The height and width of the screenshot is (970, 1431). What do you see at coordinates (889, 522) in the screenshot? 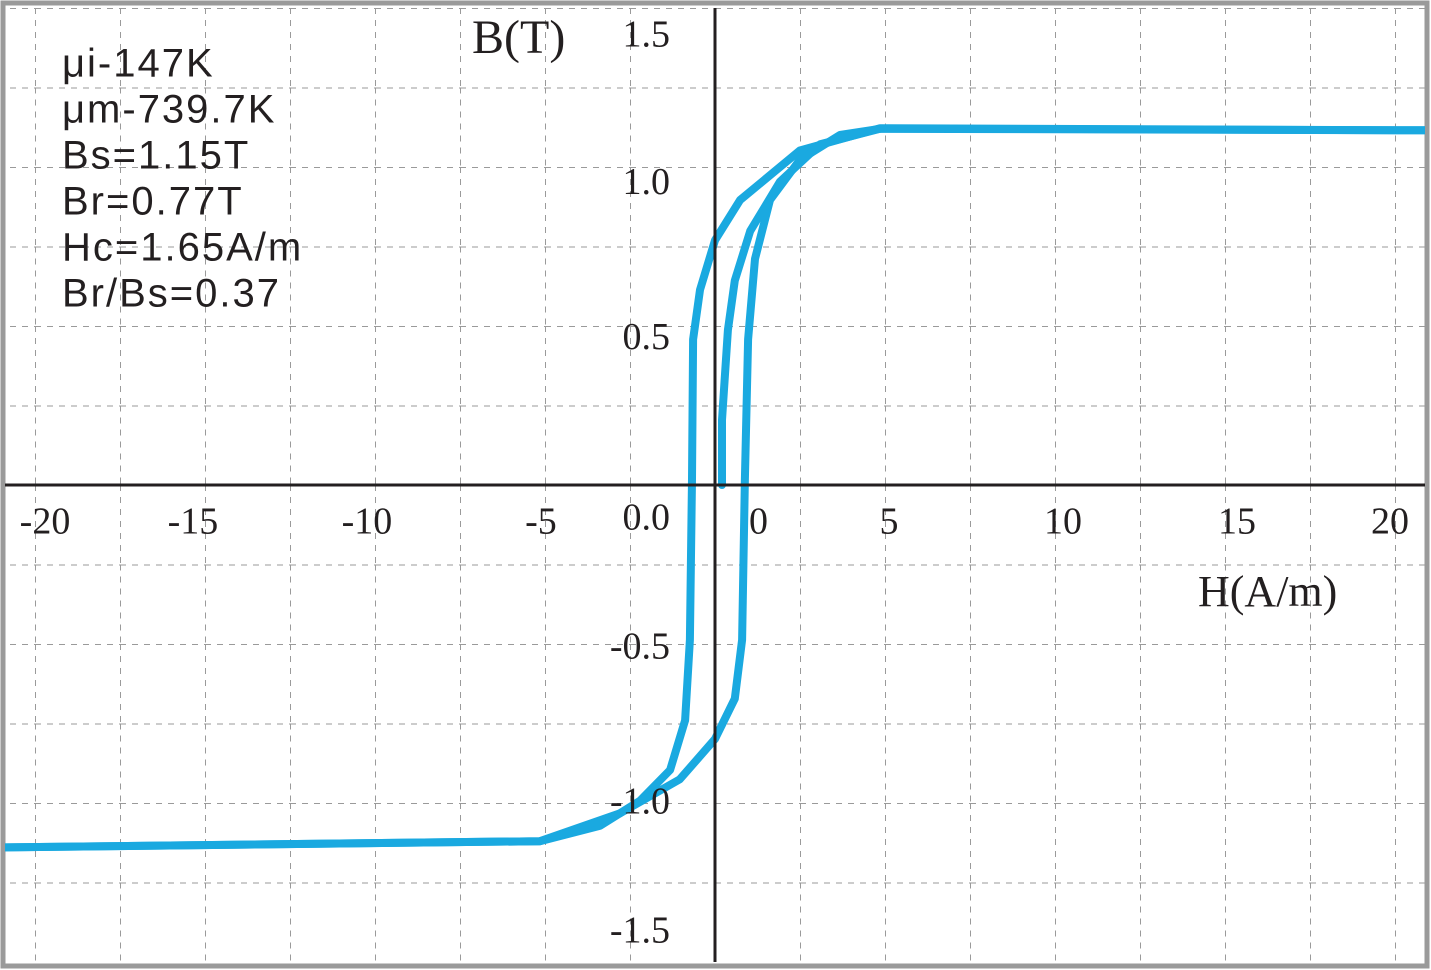
I see `x-tick-label: 5` at bounding box center [889, 522].